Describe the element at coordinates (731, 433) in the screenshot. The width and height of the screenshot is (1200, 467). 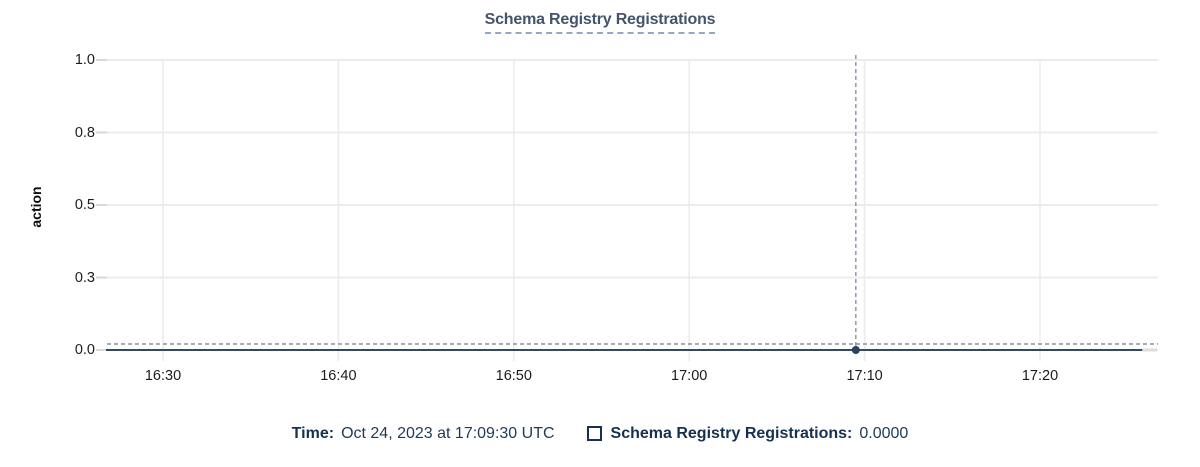
I see `series-label: Schema Registry Registrations:` at that location.